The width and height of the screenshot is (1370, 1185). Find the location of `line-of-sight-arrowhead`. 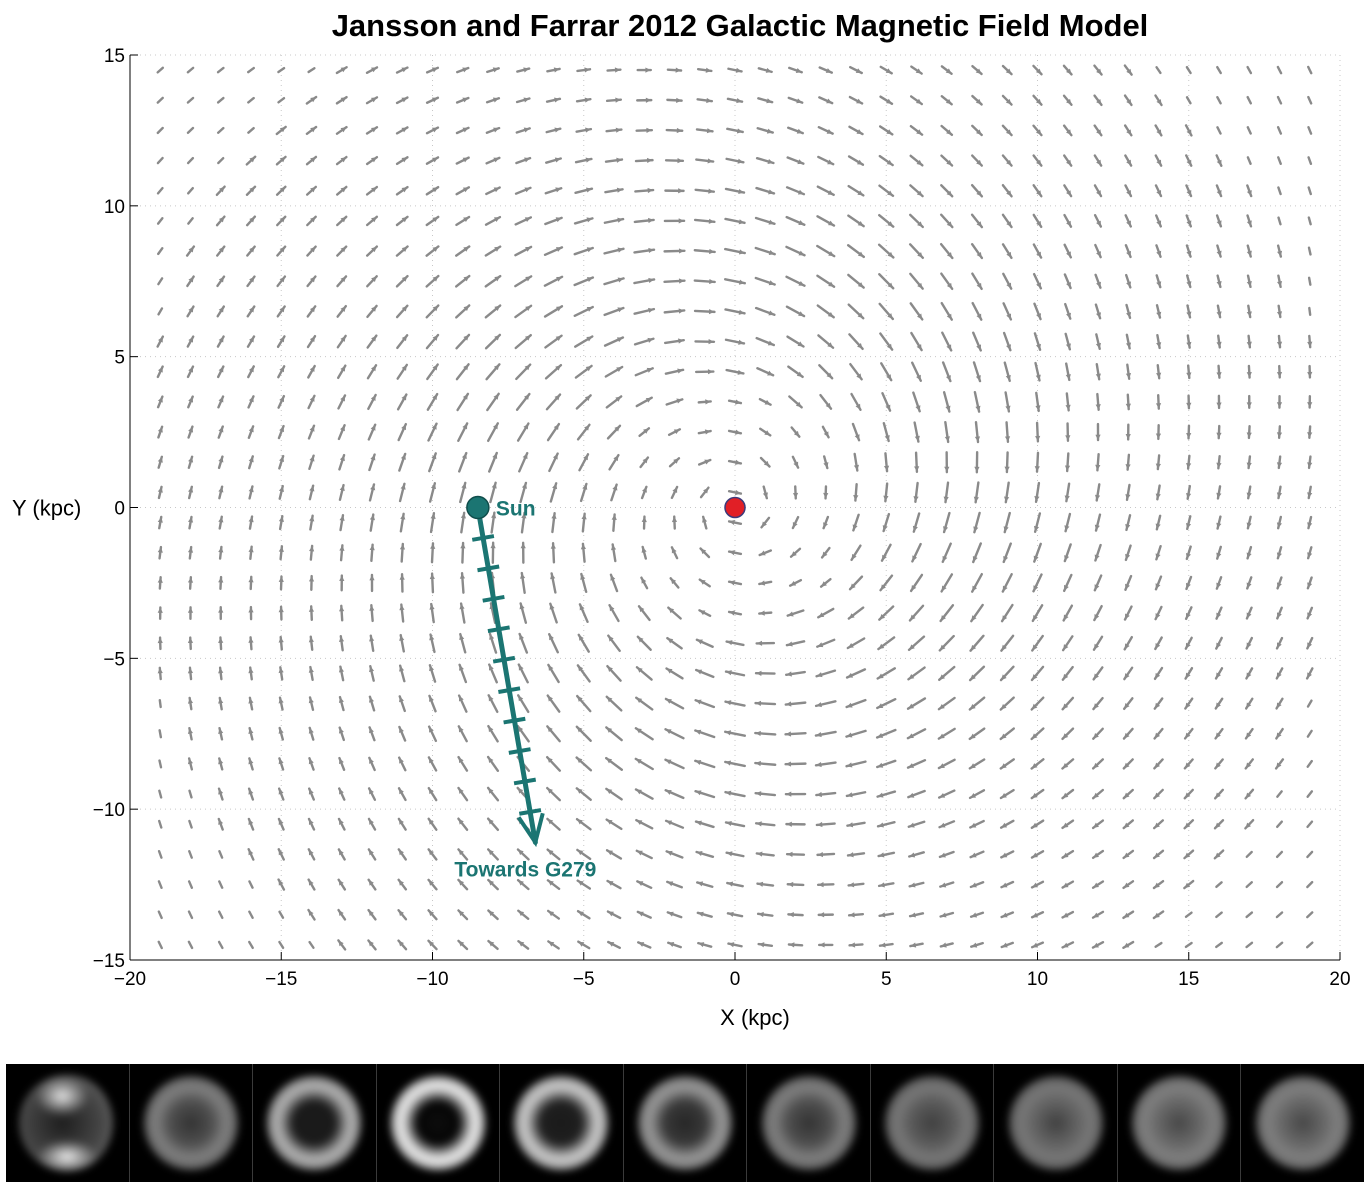

line-of-sight-arrowhead is located at coordinates (530, 830).